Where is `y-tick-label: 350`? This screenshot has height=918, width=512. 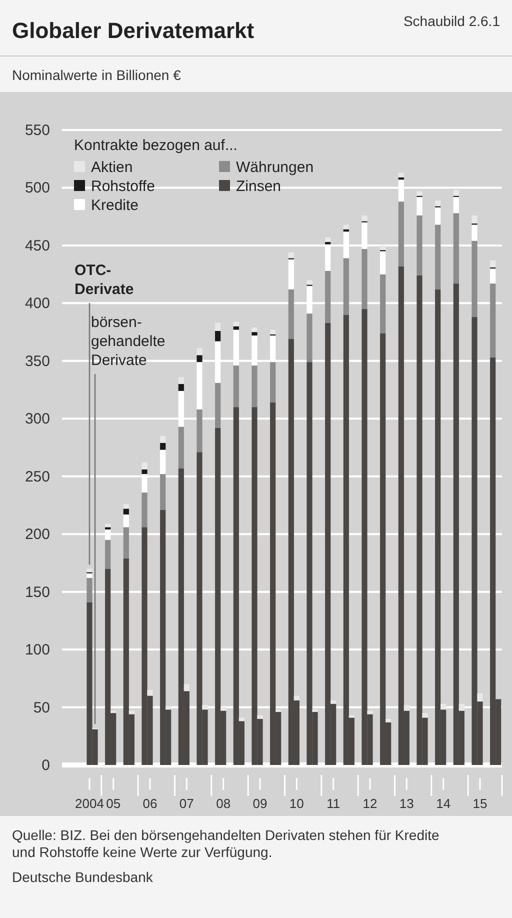
y-tick-label: 350 is located at coordinates (37, 361).